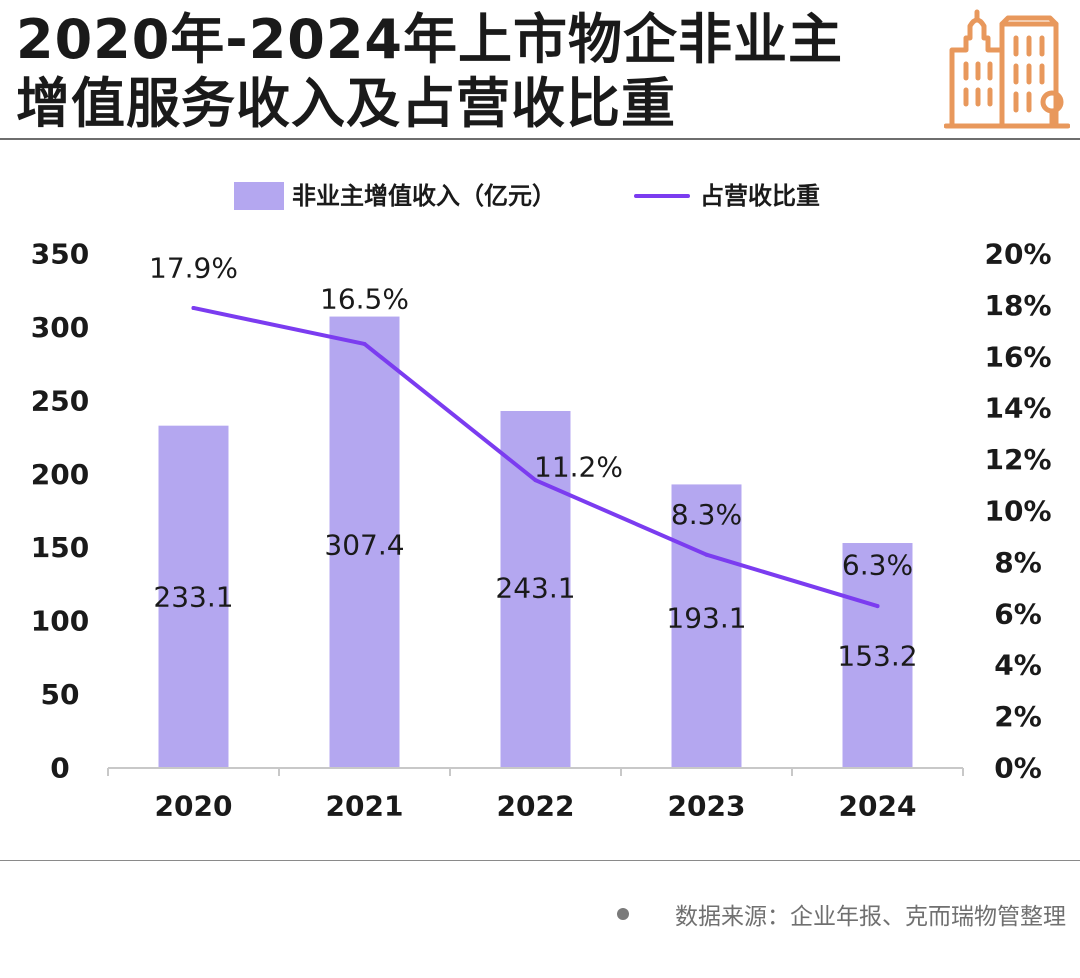 The height and width of the screenshot is (978, 1080). What do you see at coordinates (60, 621) in the screenshot?
I see `left-axis-tick-label: 100` at bounding box center [60, 621].